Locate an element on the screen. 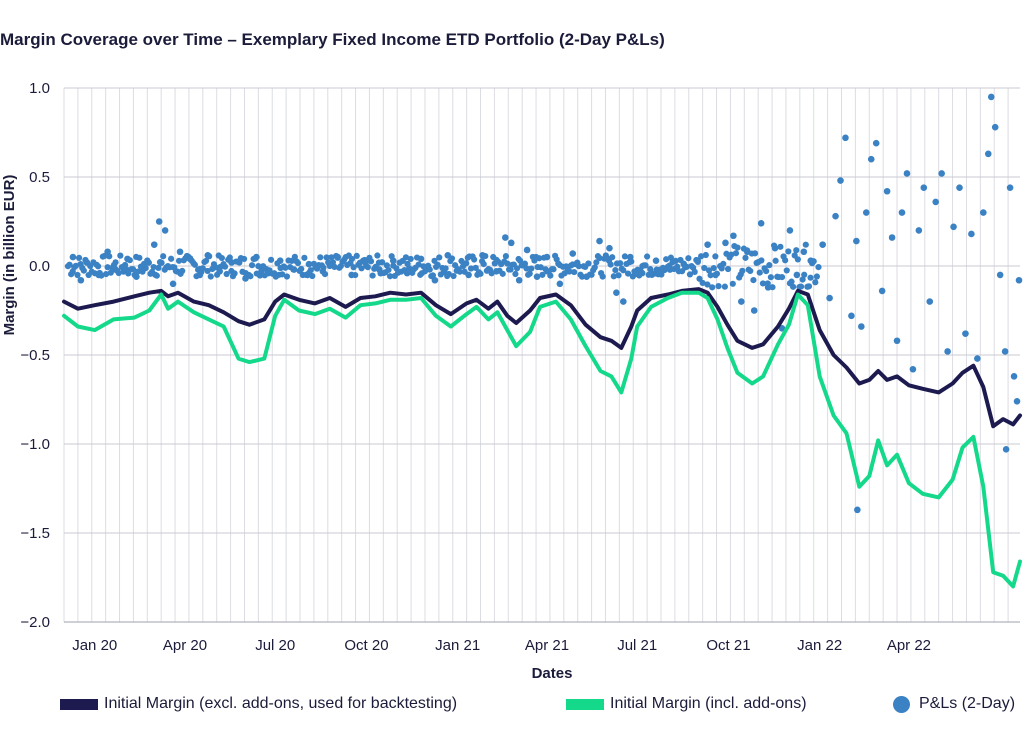 This screenshot has height=754, width=1024. legend-item-im-incl: Initial Margin (incl. add-ons) is located at coordinates (686, 704).